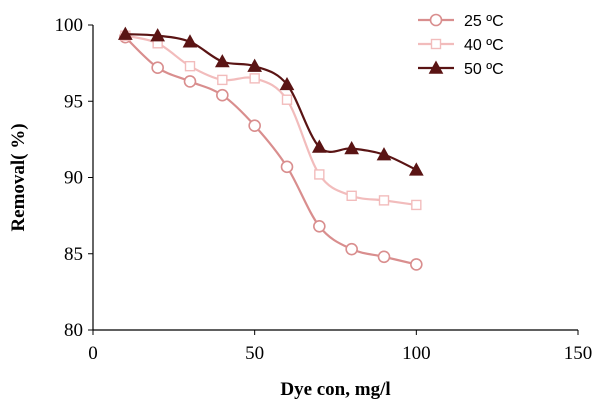 This screenshot has height=403, width=597. What do you see at coordinates (18, 177) in the screenshot?
I see `y-axis-title: Removal( %)` at bounding box center [18, 177].